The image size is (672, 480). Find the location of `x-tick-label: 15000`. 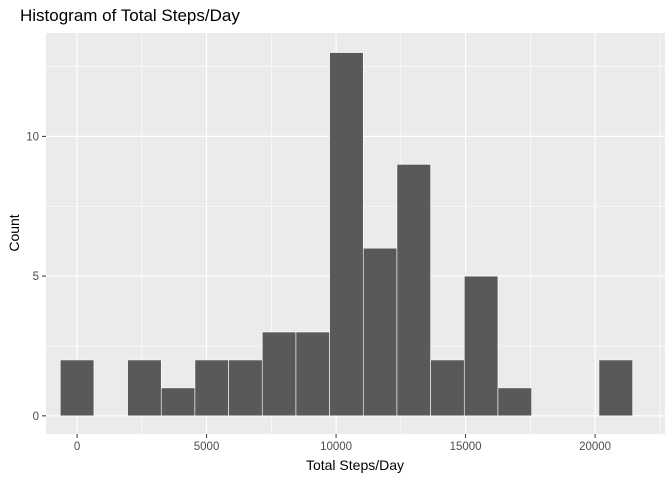

x-tick-label: 15000 is located at coordinates (466, 447).